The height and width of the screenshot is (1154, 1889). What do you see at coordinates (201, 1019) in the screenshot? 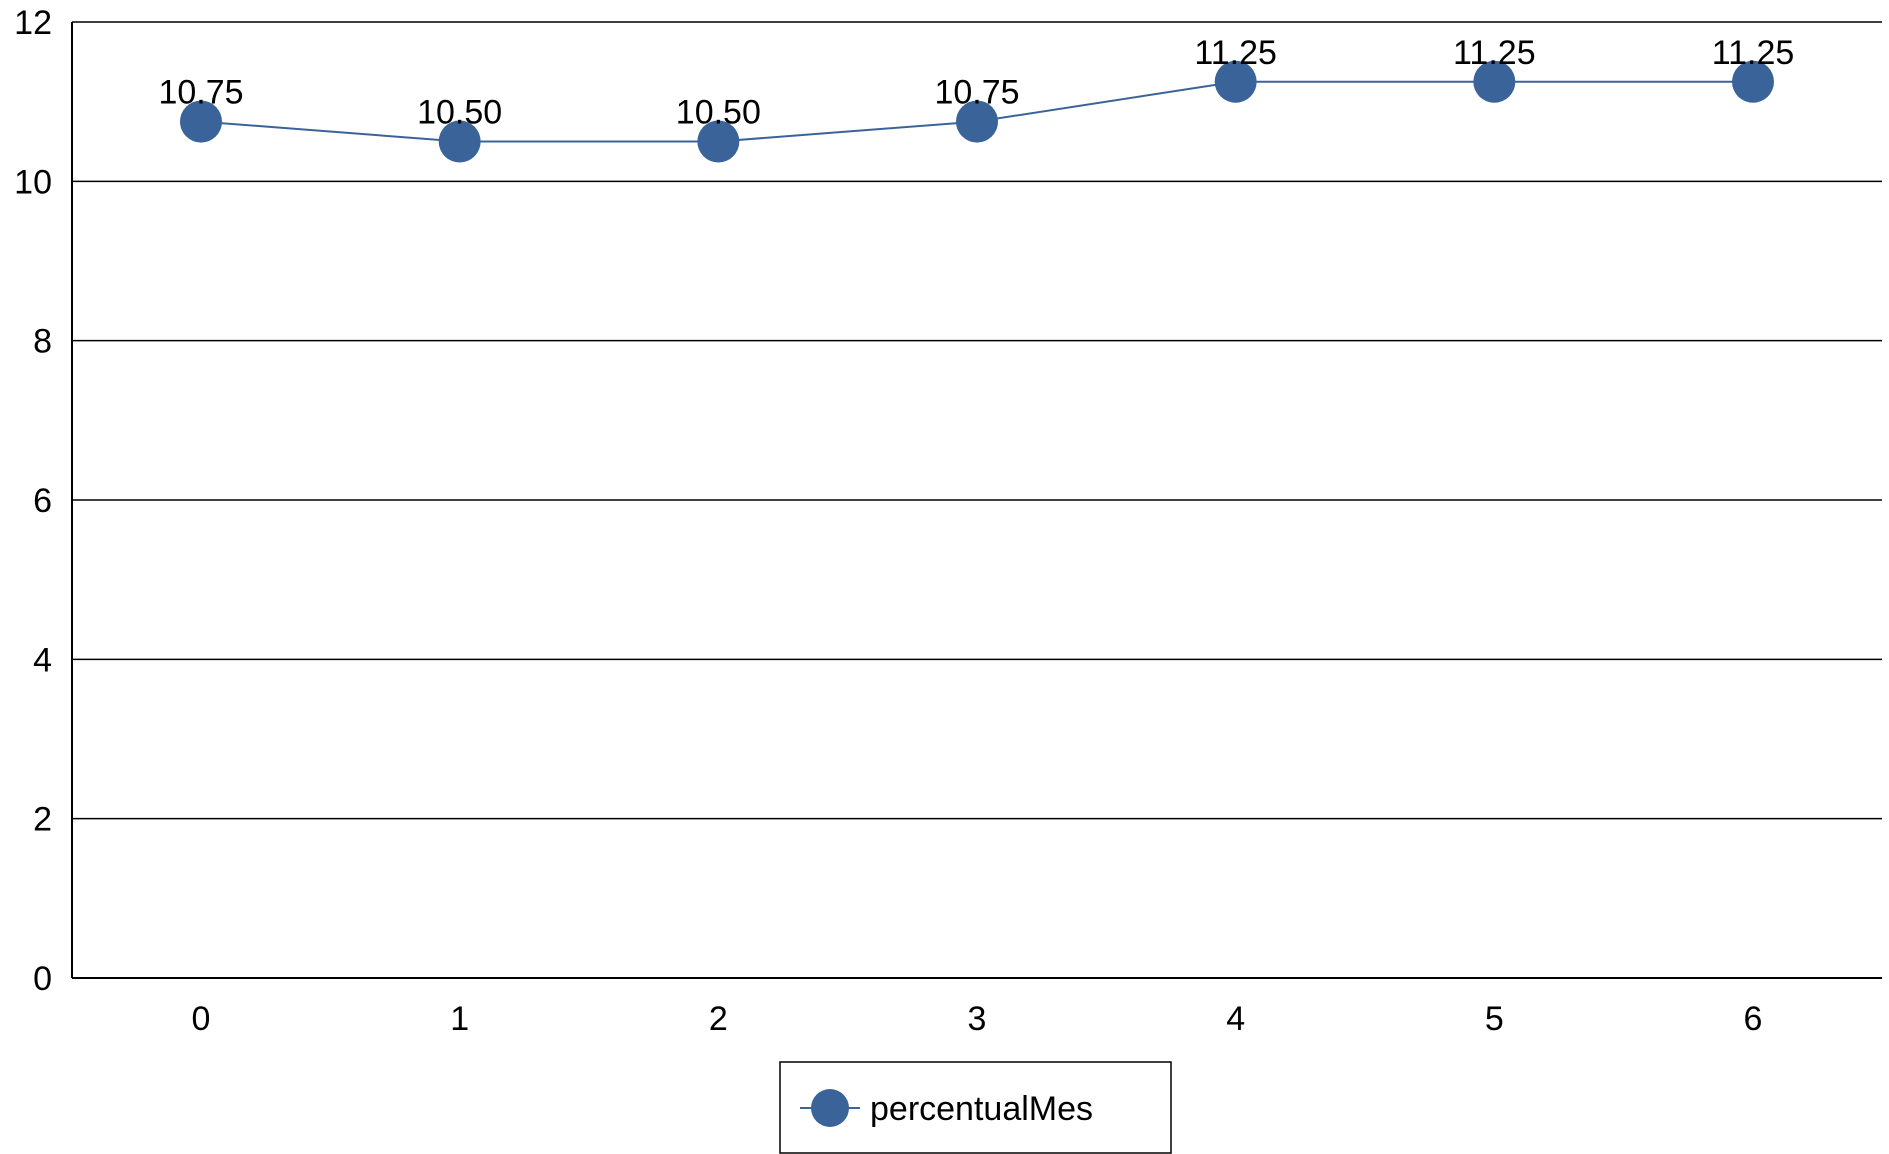
I see `x-tick-label: 0` at bounding box center [201, 1019].